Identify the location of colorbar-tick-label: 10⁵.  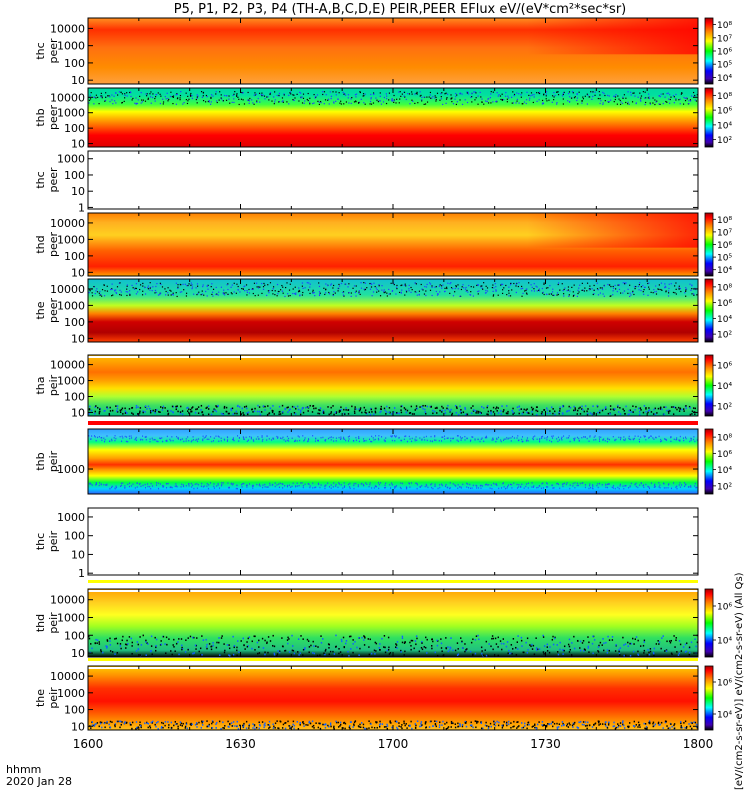
(724, 66).